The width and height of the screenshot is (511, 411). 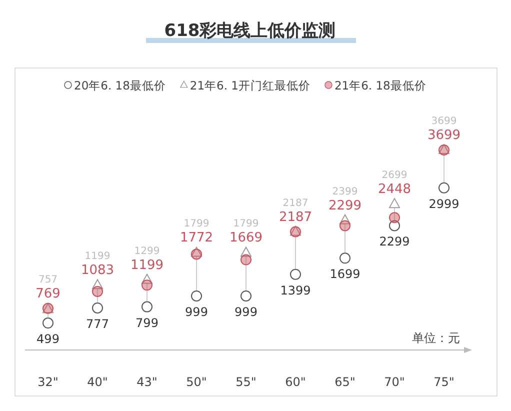 What do you see at coordinates (197, 238) in the screenshot?
I see `data-label: 1772` at bounding box center [197, 238].